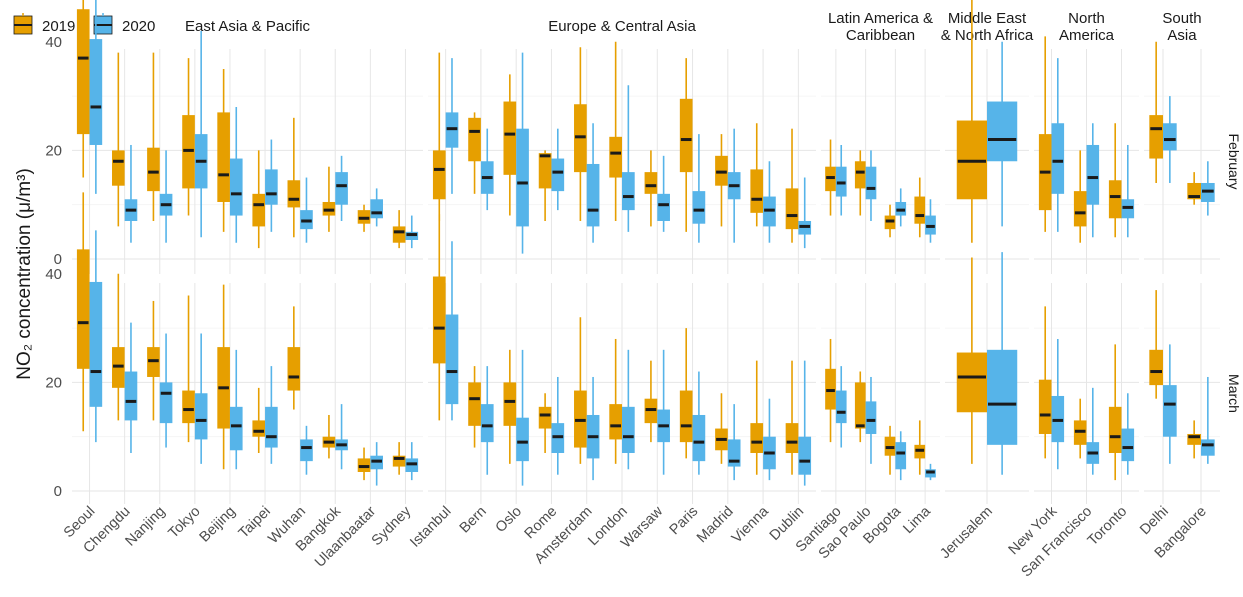 The image size is (1243, 597). Describe the element at coordinates (721, 428) in the screenshot. I see `box-madrid-2019-march` at that location.